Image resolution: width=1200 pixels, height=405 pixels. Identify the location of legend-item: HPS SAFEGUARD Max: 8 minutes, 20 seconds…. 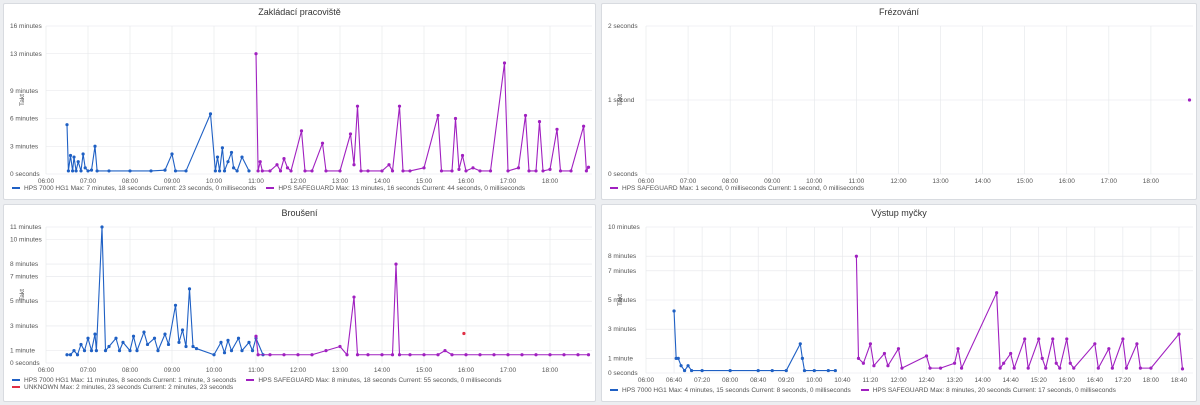
(988, 390).